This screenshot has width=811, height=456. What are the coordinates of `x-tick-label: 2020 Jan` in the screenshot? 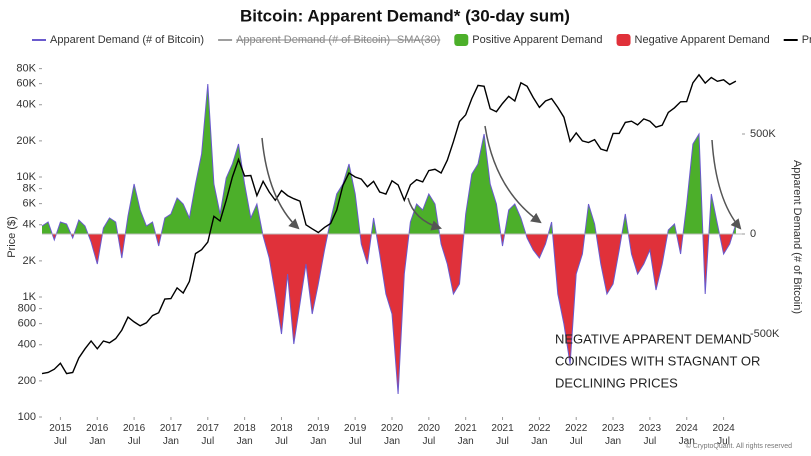 It's located at (392, 435).